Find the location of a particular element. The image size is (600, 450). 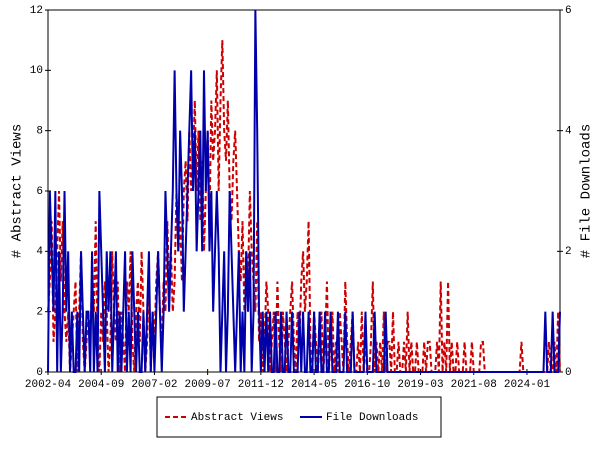

legend-label: File Downloads is located at coordinates (372, 418).